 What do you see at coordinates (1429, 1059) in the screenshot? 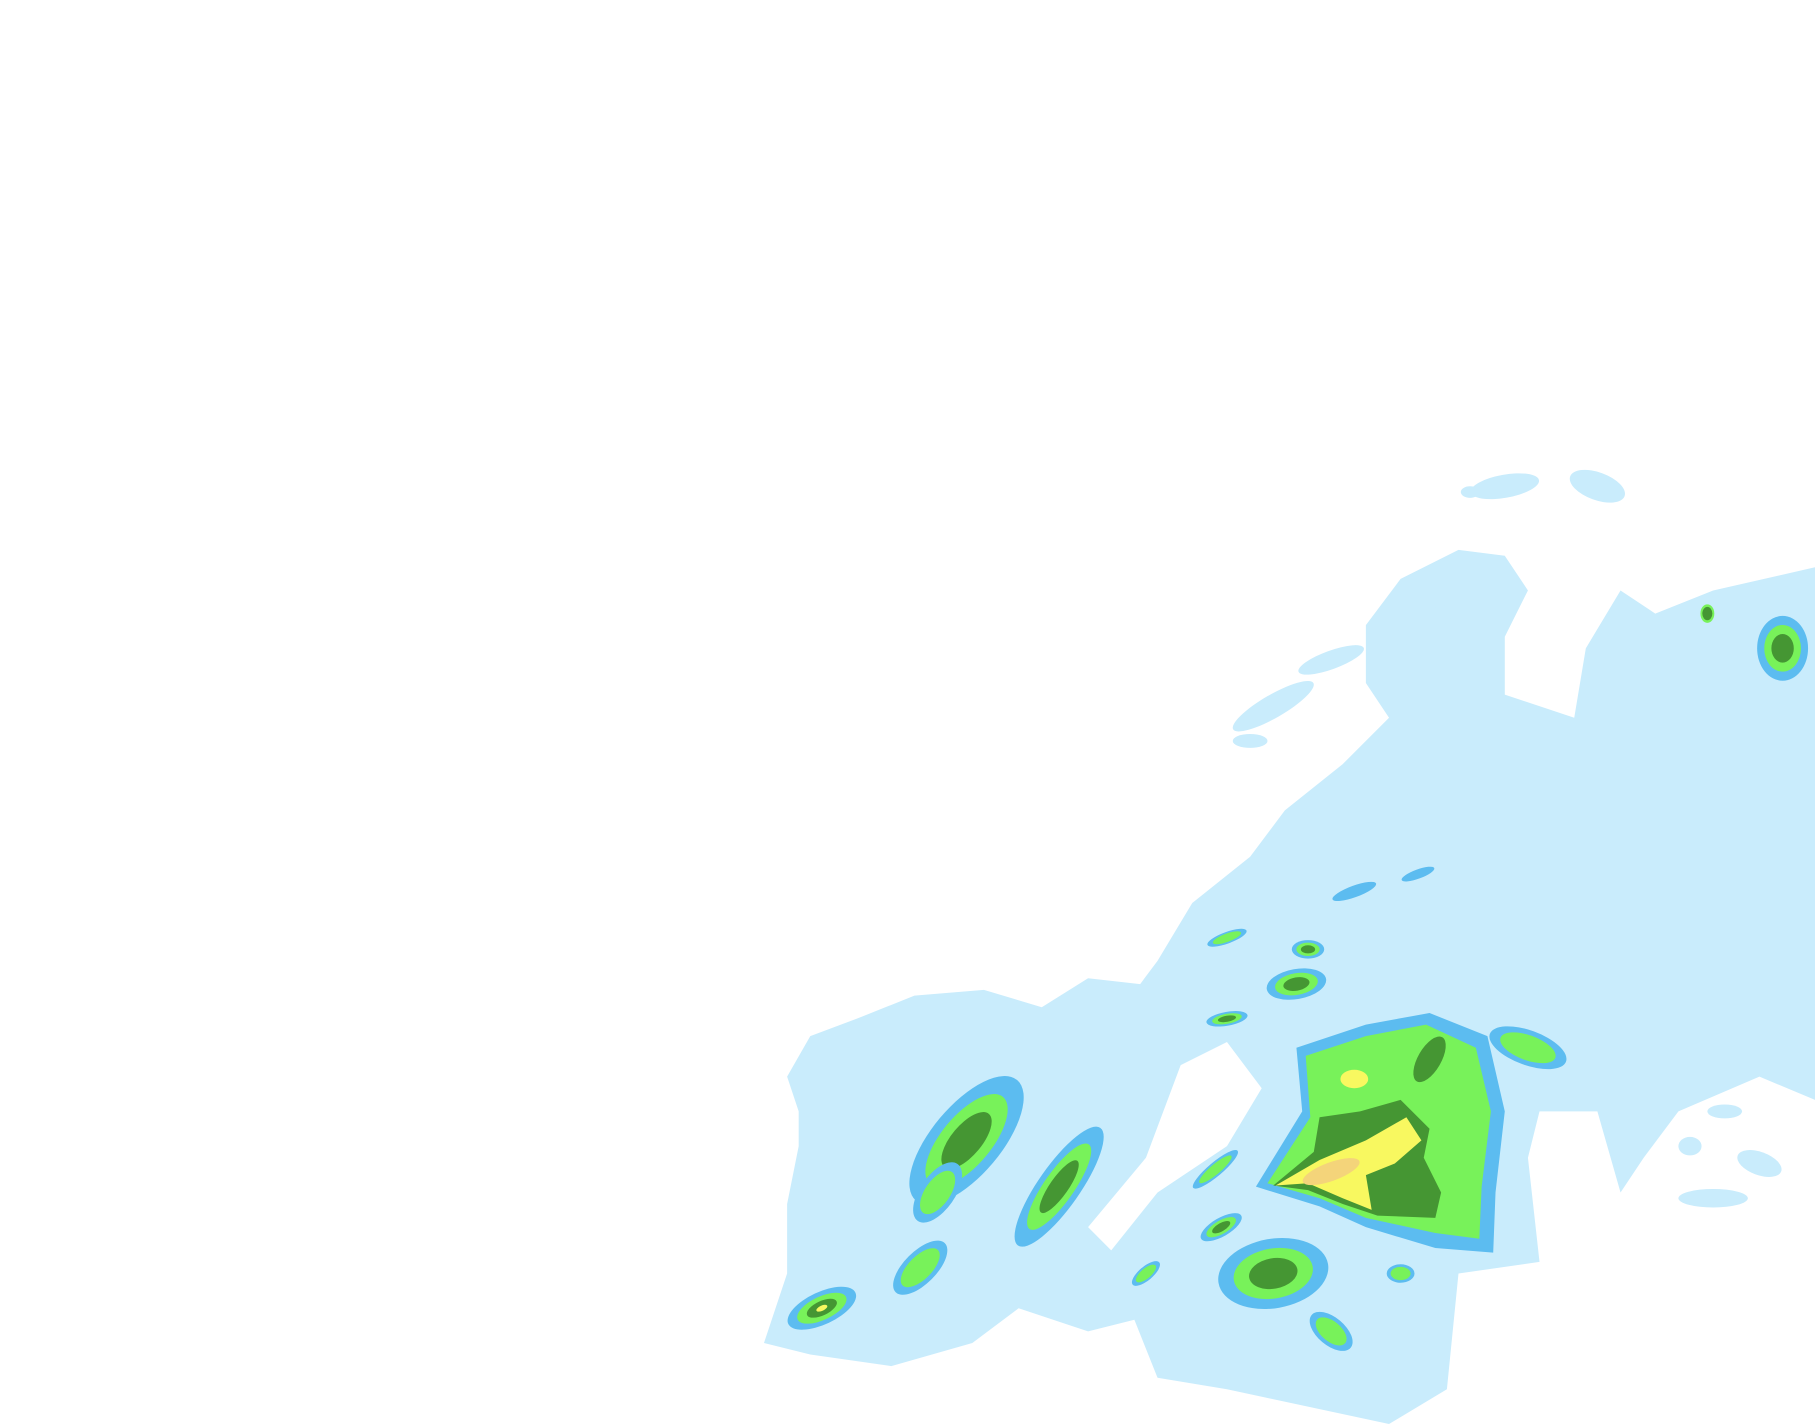
I see `storm-heavy-cell` at bounding box center [1429, 1059].